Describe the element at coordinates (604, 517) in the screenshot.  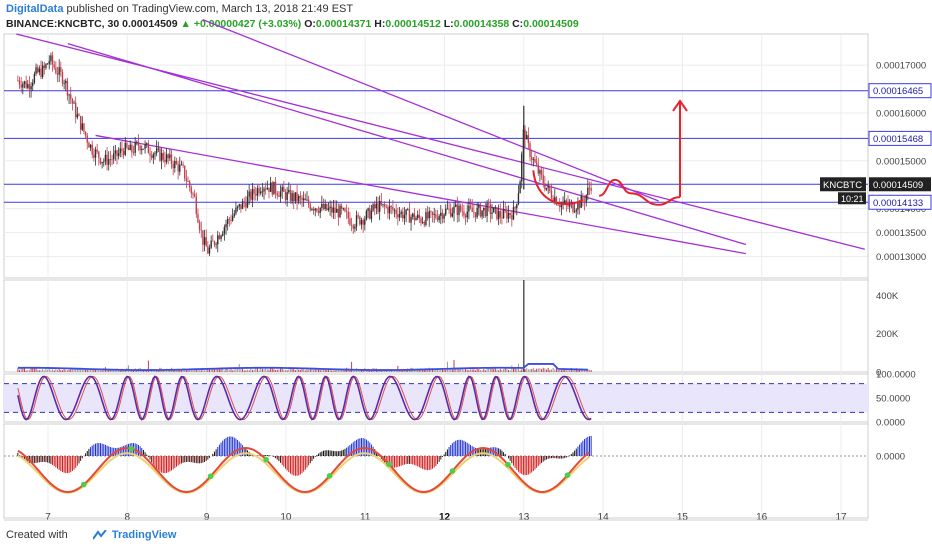
I see `x-tick-label: 14` at that location.